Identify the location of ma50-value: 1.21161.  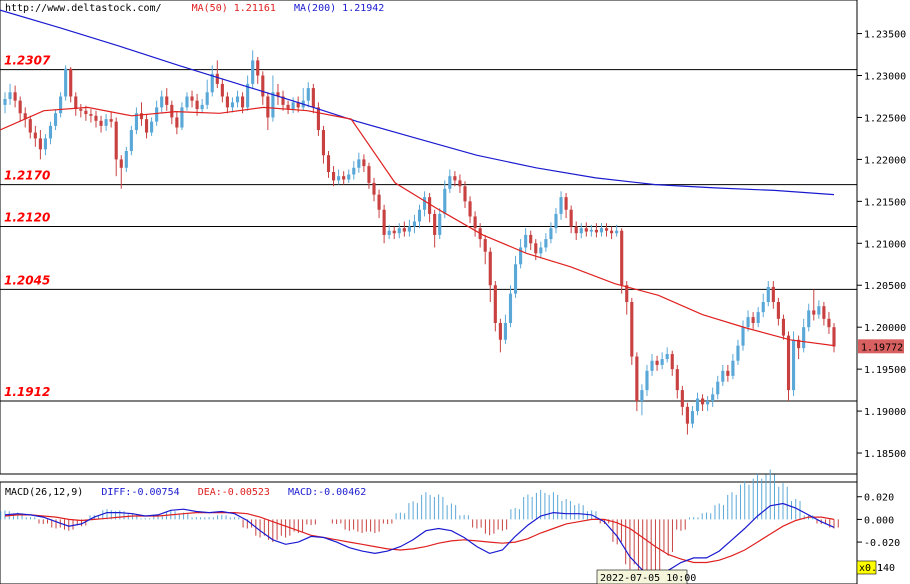
(254, 8).